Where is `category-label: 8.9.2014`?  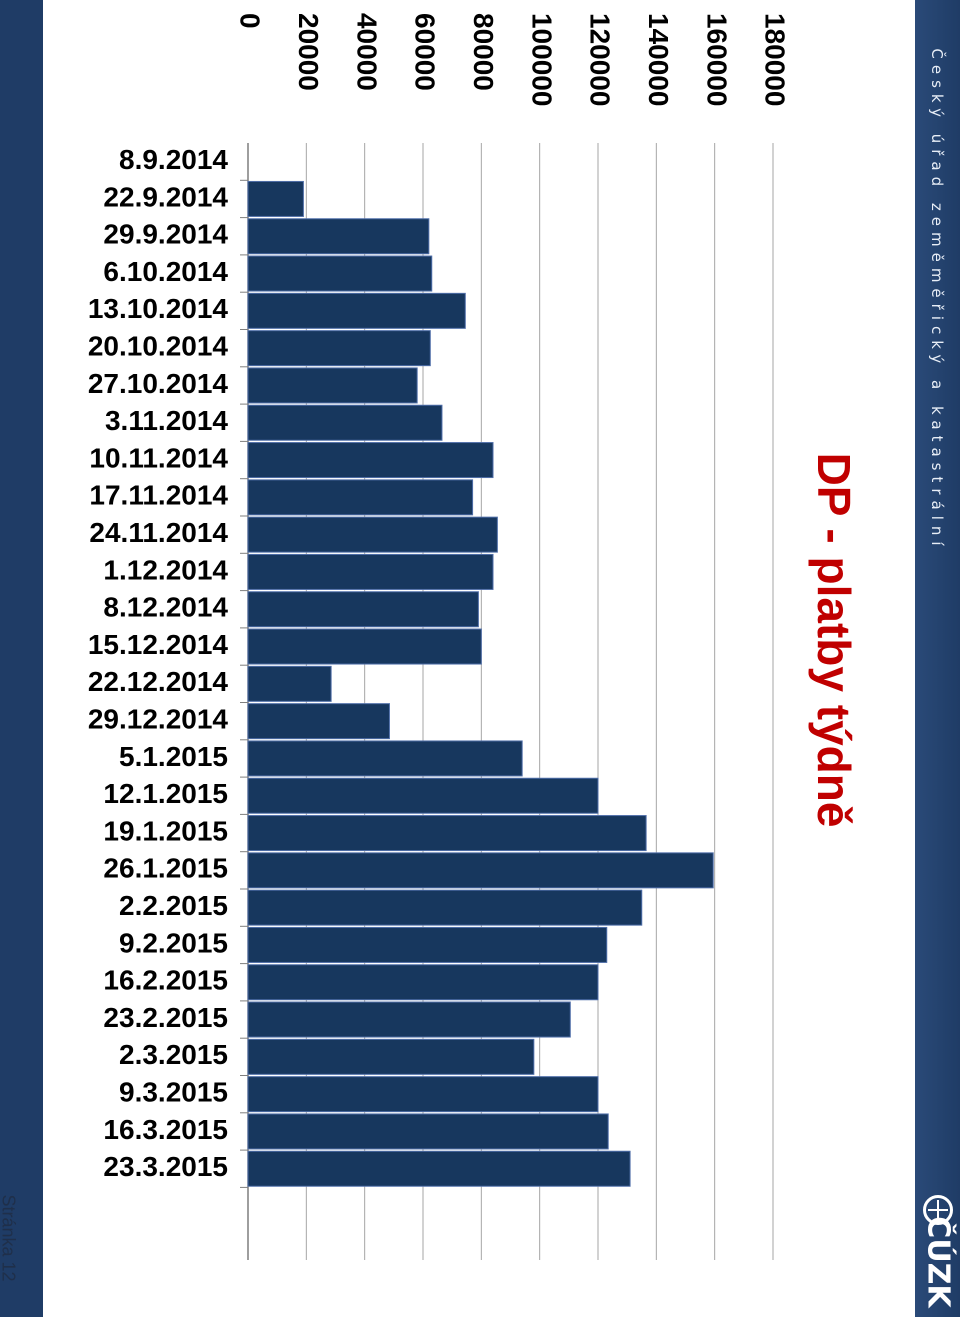 category-label: 8.9.2014 is located at coordinates (173, 159).